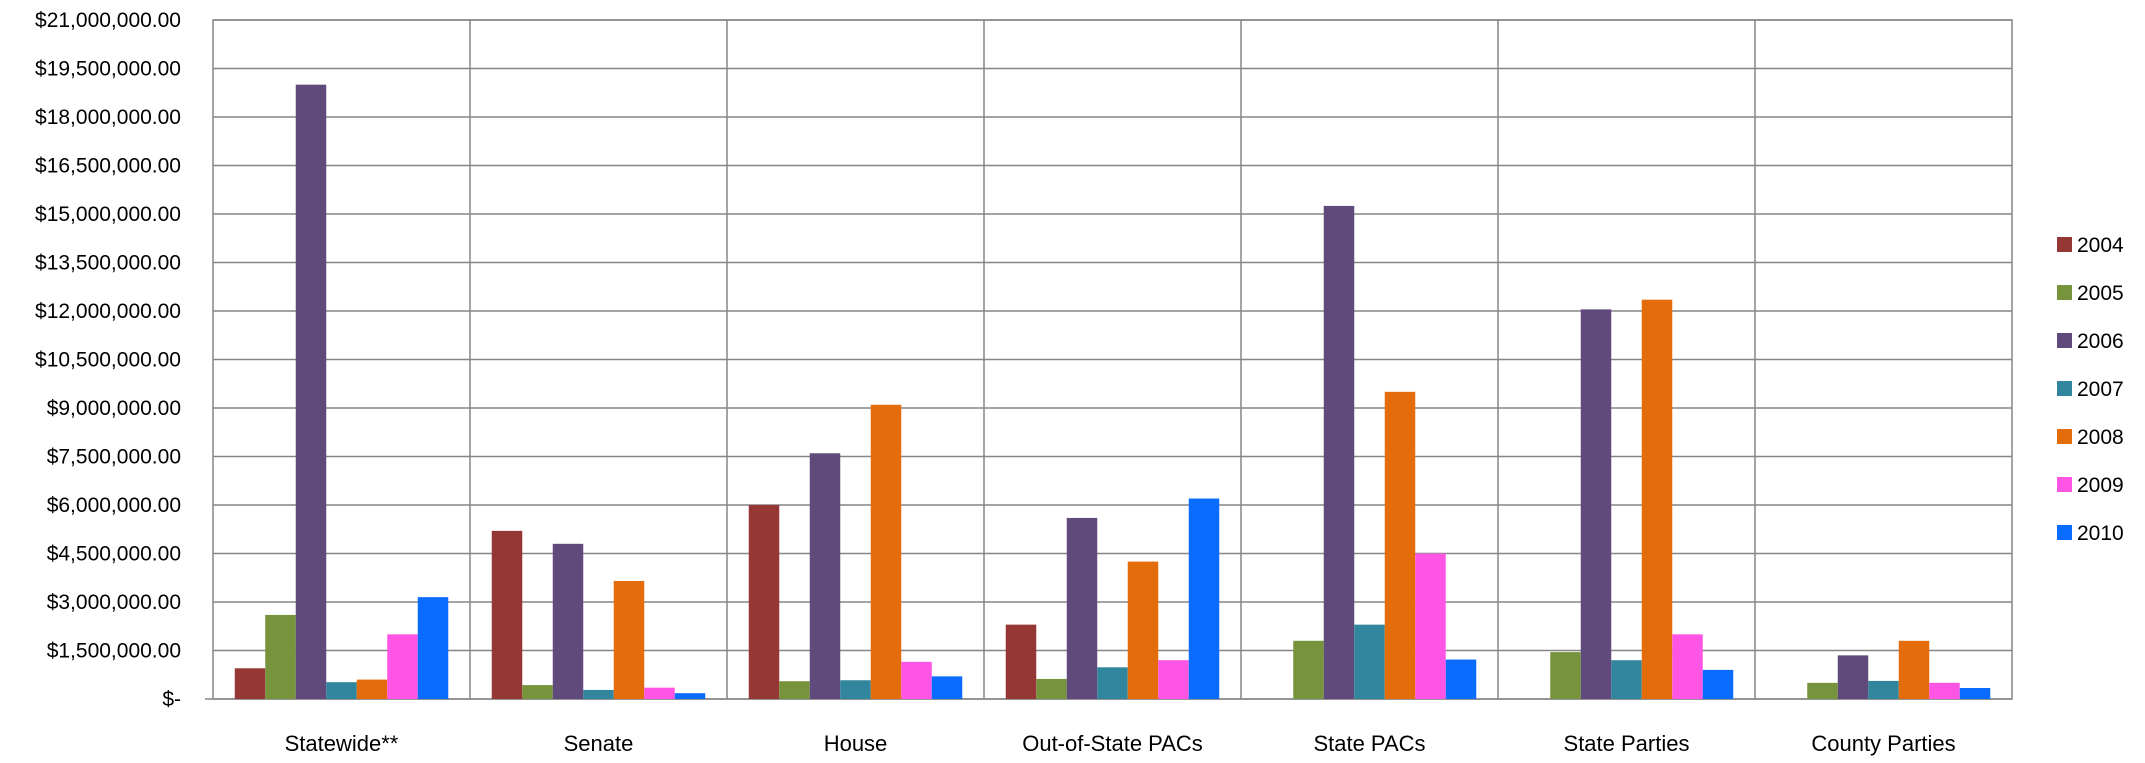  I want to click on bar-county-parties-2010, so click(1975, 693).